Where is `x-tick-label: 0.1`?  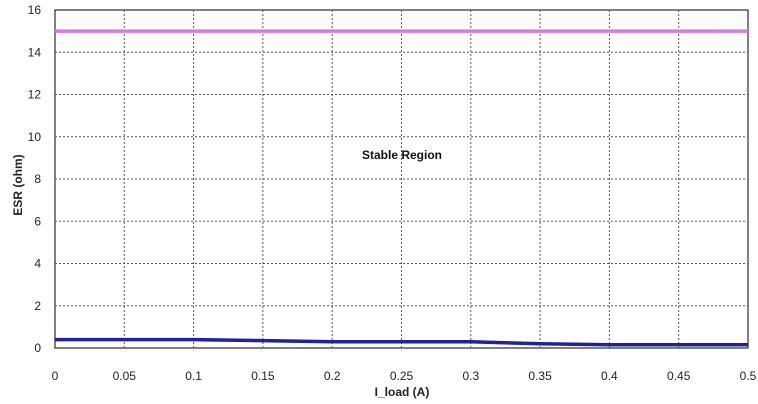 x-tick-label: 0.1 is located at coordinates (193, 376).